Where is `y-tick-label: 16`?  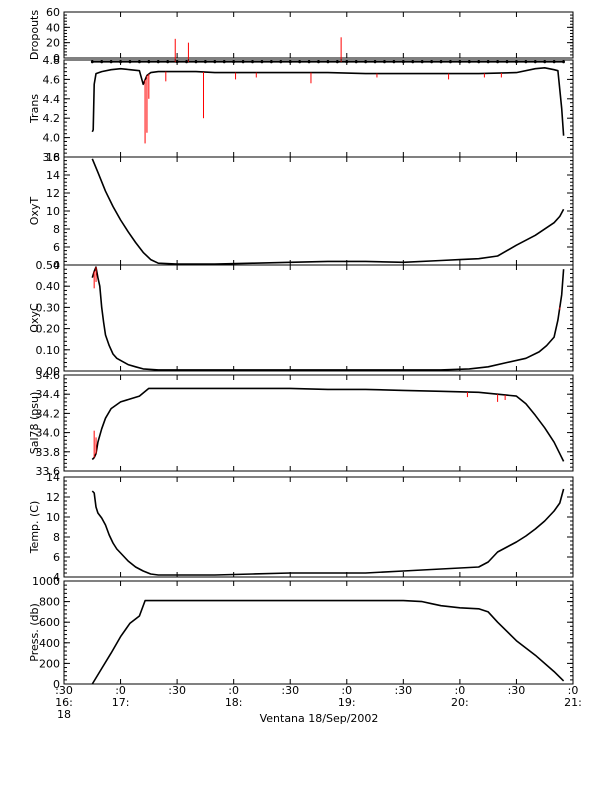
y-tick-label: 16 is located at coordinates (53, 157).